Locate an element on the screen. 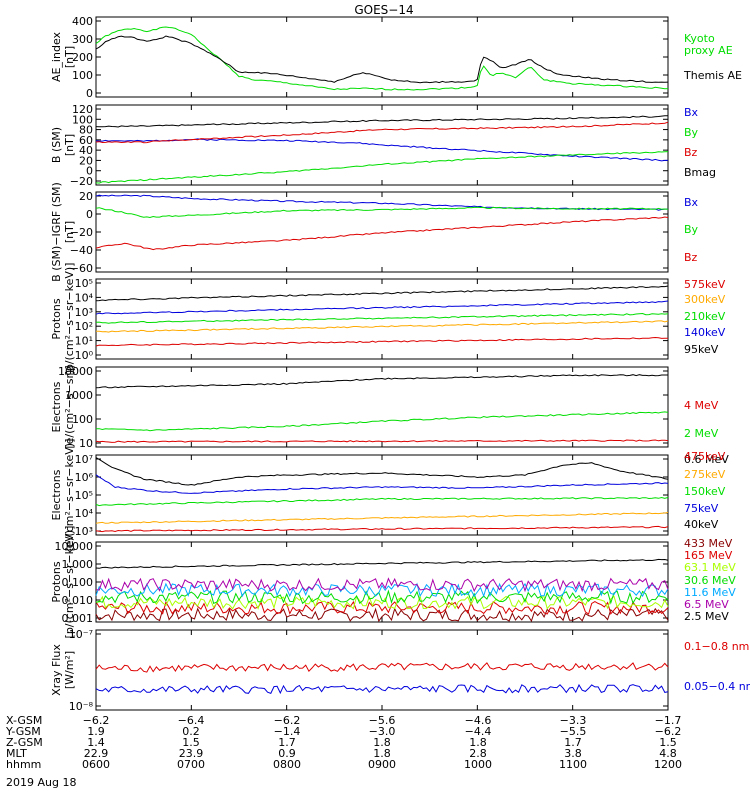 This screenshot has width=750, height=800. page-title: GOES−14 is located at coordinates (383, 10).